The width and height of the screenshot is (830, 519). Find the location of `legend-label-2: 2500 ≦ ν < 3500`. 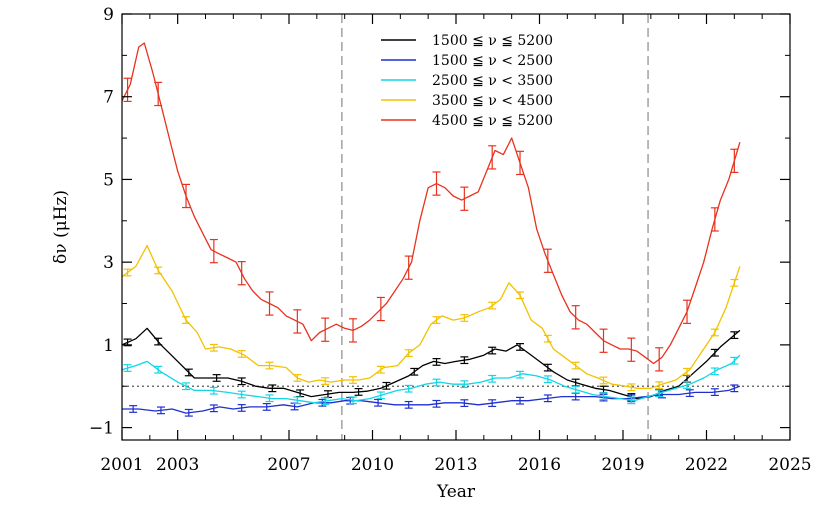

legend-label-2: 2500 ≦ ν < 3500 is located at coordinates (492, 81).